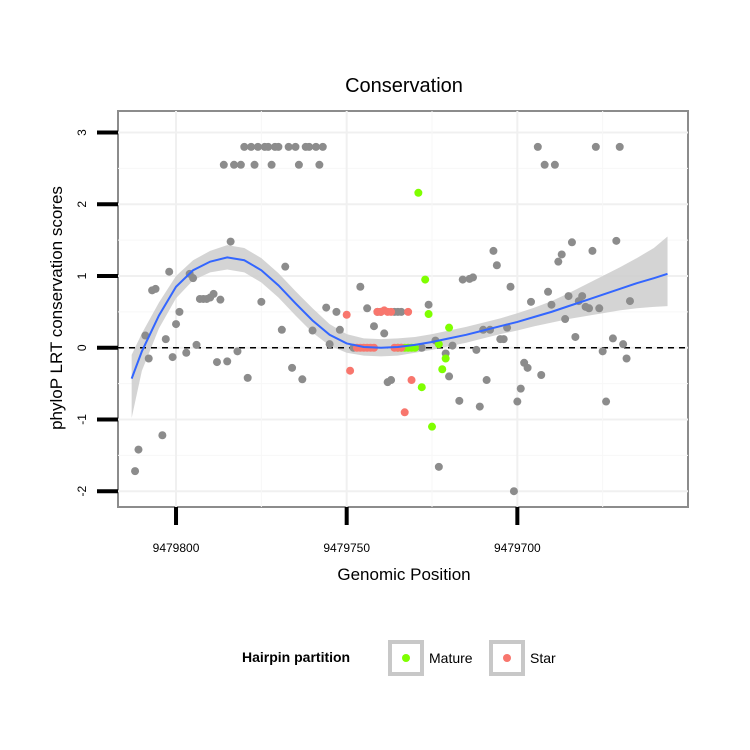  What do you see at coordinates (82, 132) in the screenshot?
I see `y-tick-label-3: 3` at bounding box center [82, 132].